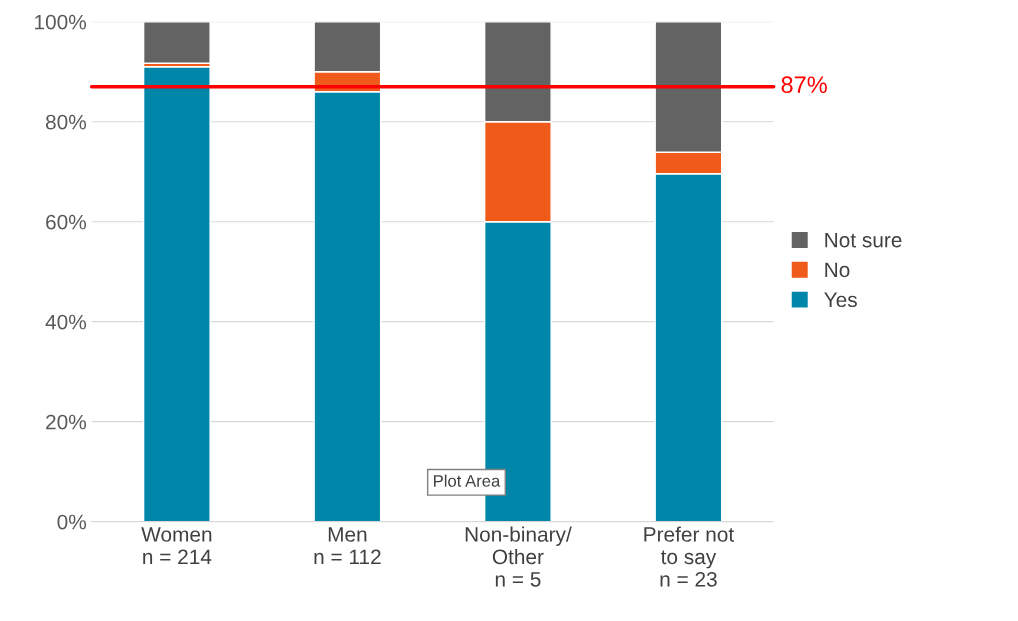 This screenshot has width=1018, height=621. What do you see at coordinates (72, 522) in the screenshot?
I see `y-tick-label: 0%` at bounding box center [72, 522].